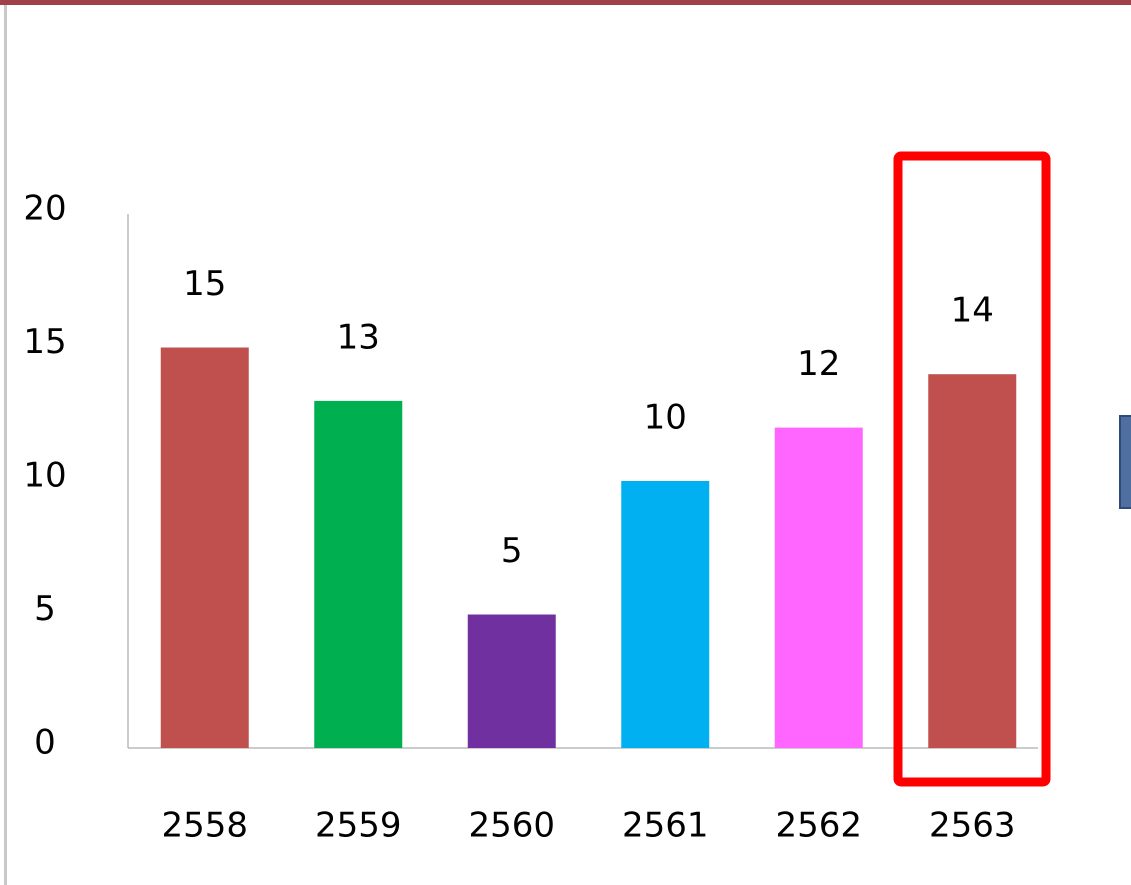 The width and height of the screenshot is (1131, 885). Describe the element at coordinates (44, 209) in the screenshot. I see `y-tick-label: 20` at that location.